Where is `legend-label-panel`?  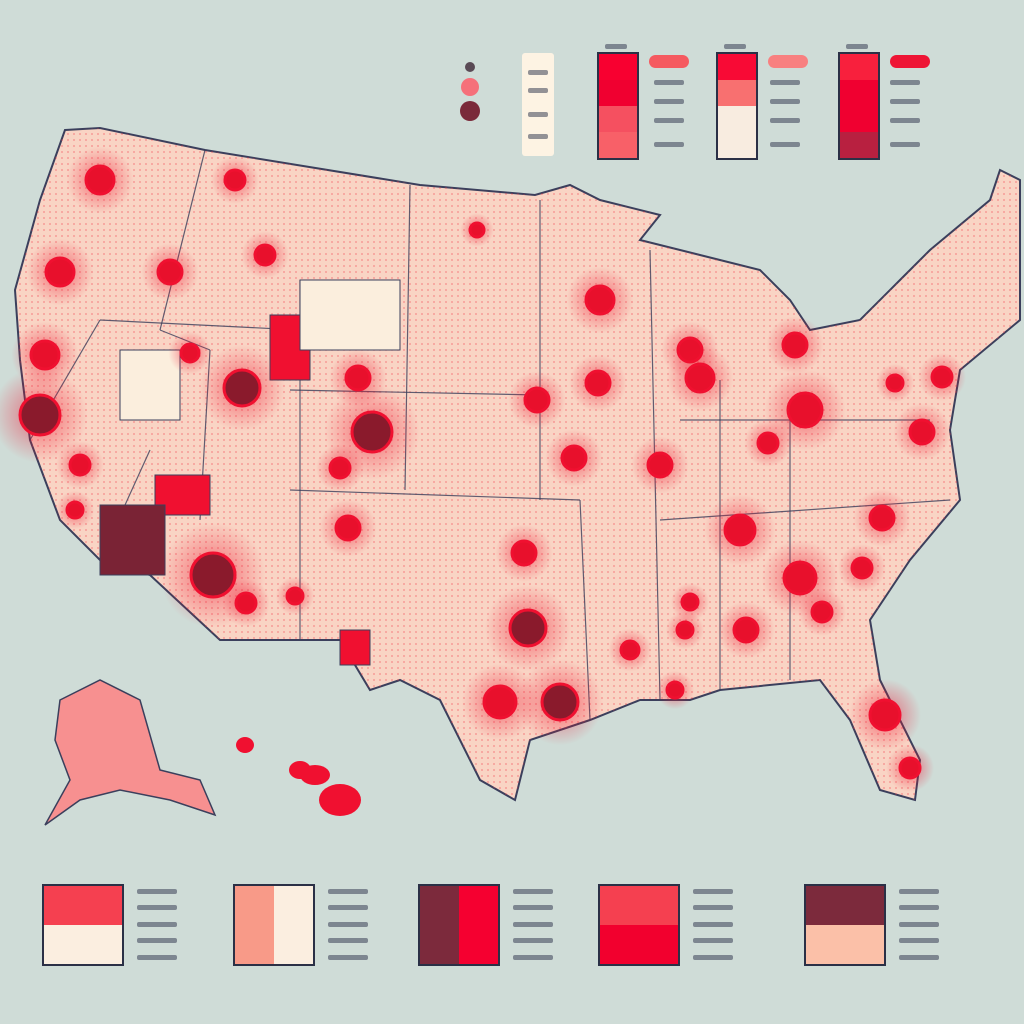
legend-label-panel is located at coordinates (538, 104).